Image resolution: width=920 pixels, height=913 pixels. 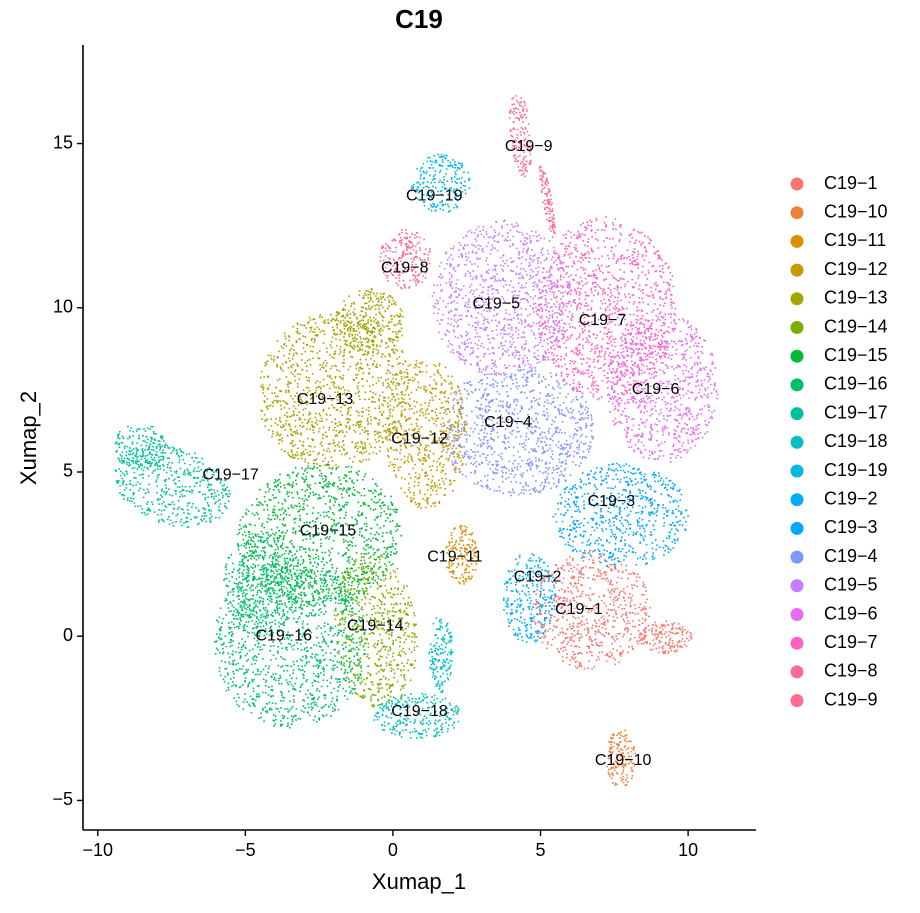 I want to click on legend-label: C19−7, so click(x=851, y=642).